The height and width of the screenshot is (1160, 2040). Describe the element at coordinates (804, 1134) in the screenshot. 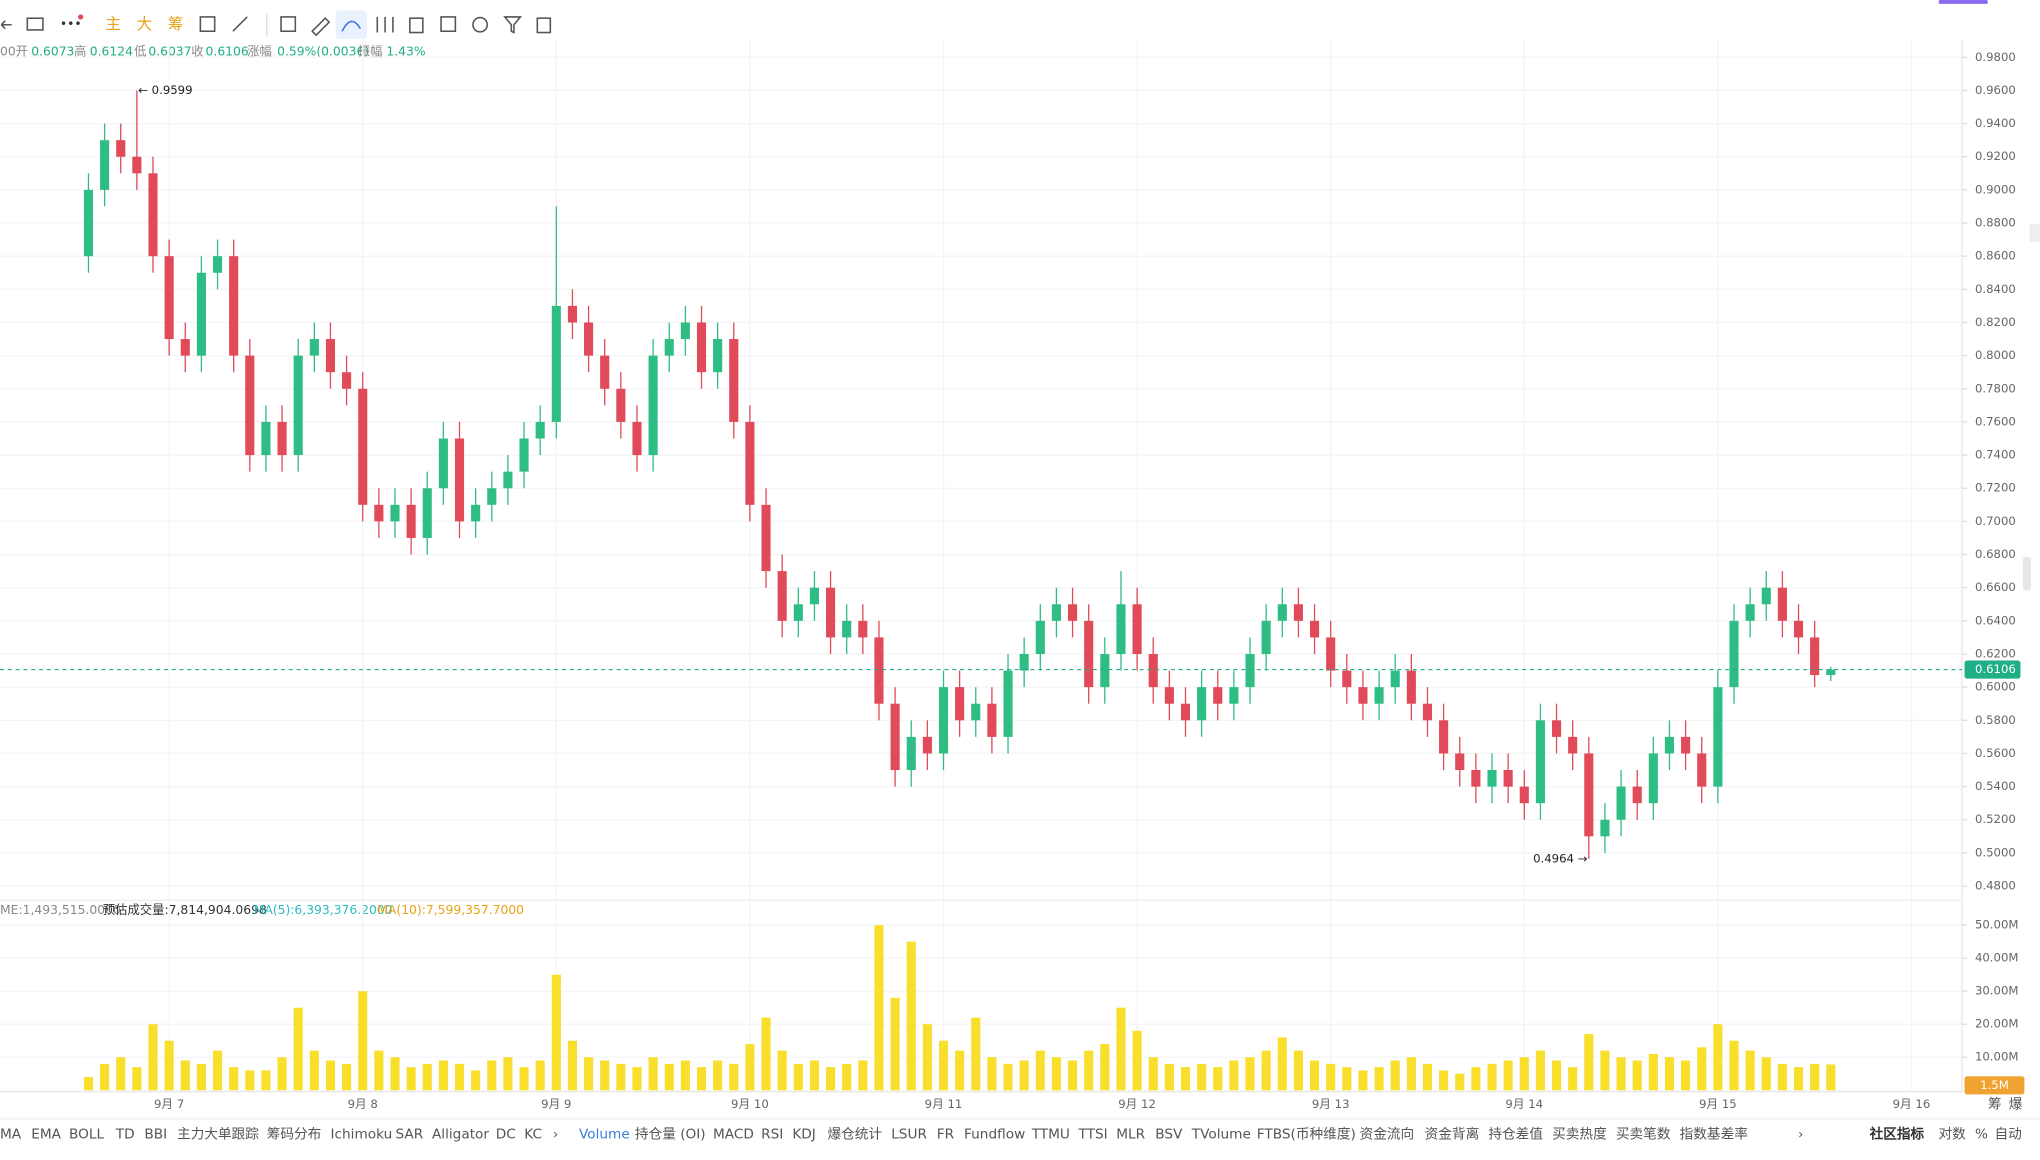

I see `indicator-tab: KDJ` at that location.